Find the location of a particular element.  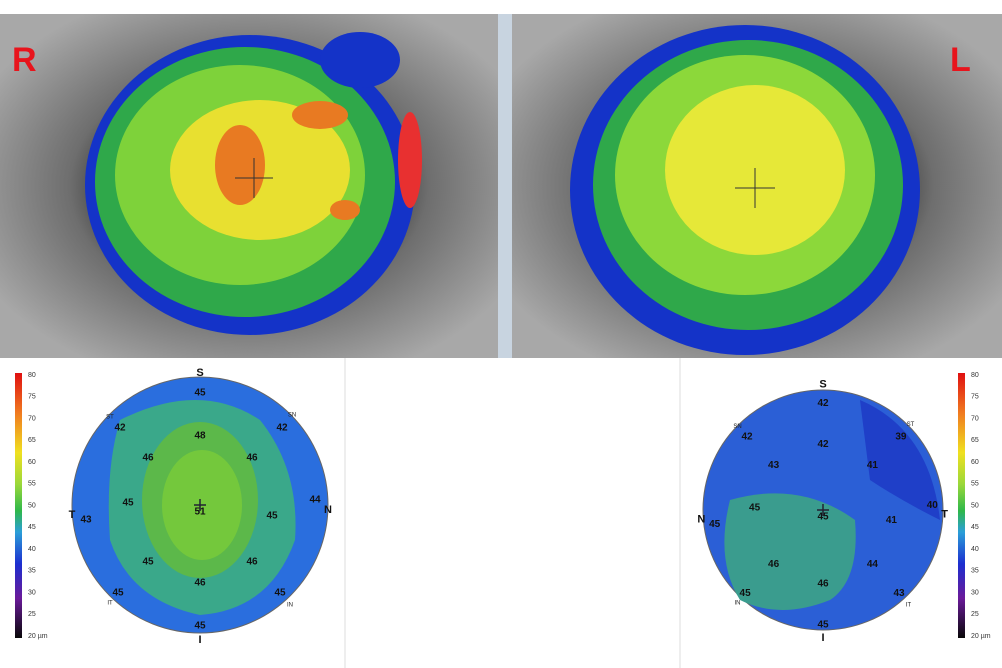

thickness-value: 51 is located at coordinates (200, 512).